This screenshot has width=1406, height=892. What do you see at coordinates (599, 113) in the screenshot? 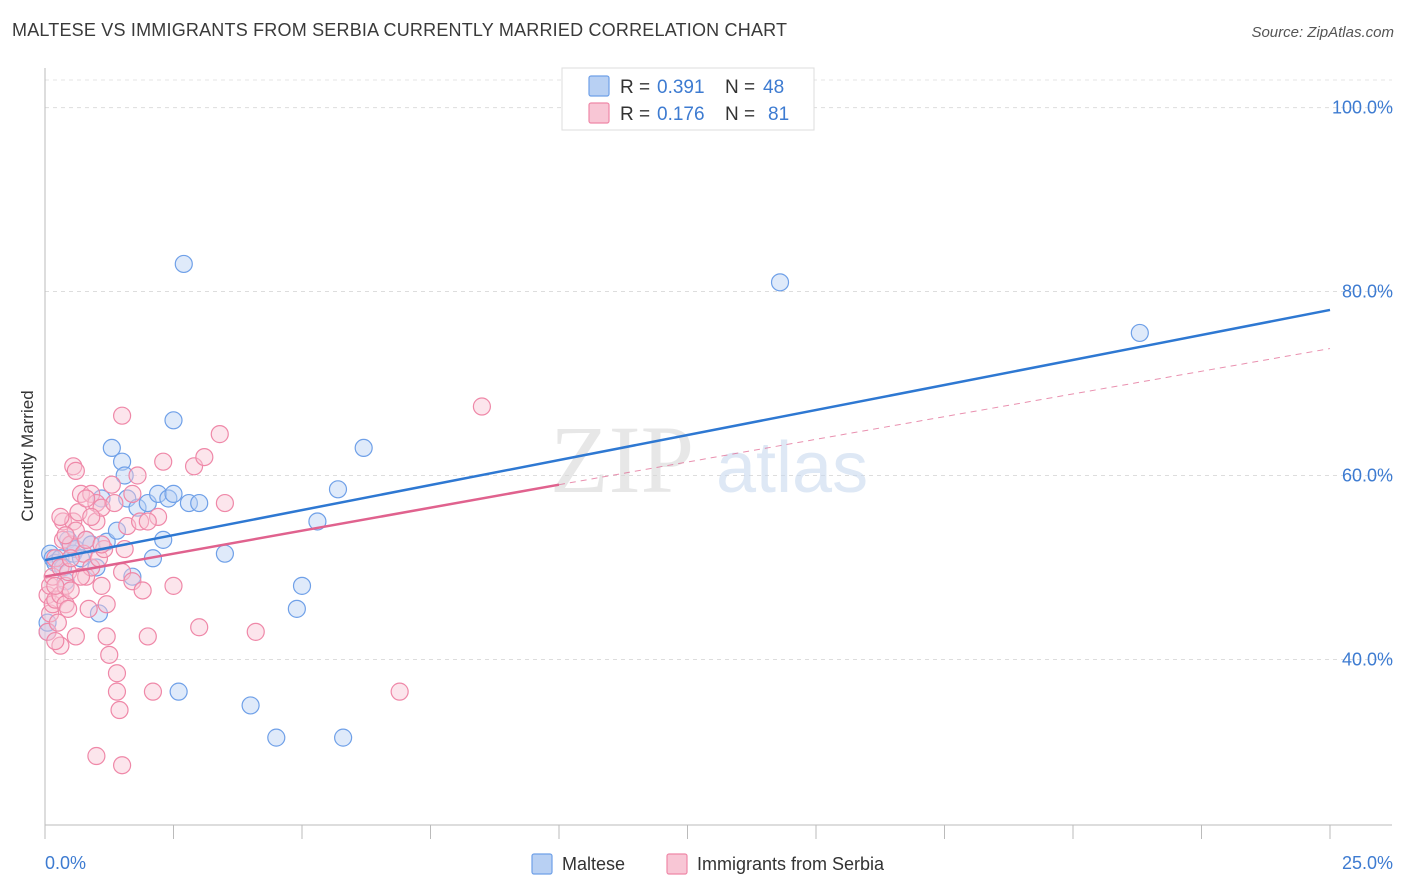
I see `legend-swatch-serbia` at bounding box center [599, 113].